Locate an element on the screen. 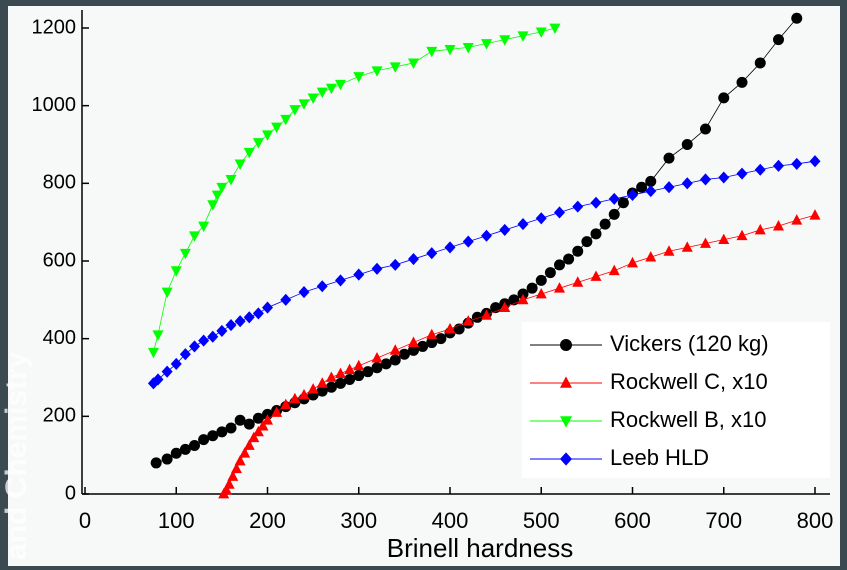  x-tick-label: 800 is located at coordinates (815, 520).